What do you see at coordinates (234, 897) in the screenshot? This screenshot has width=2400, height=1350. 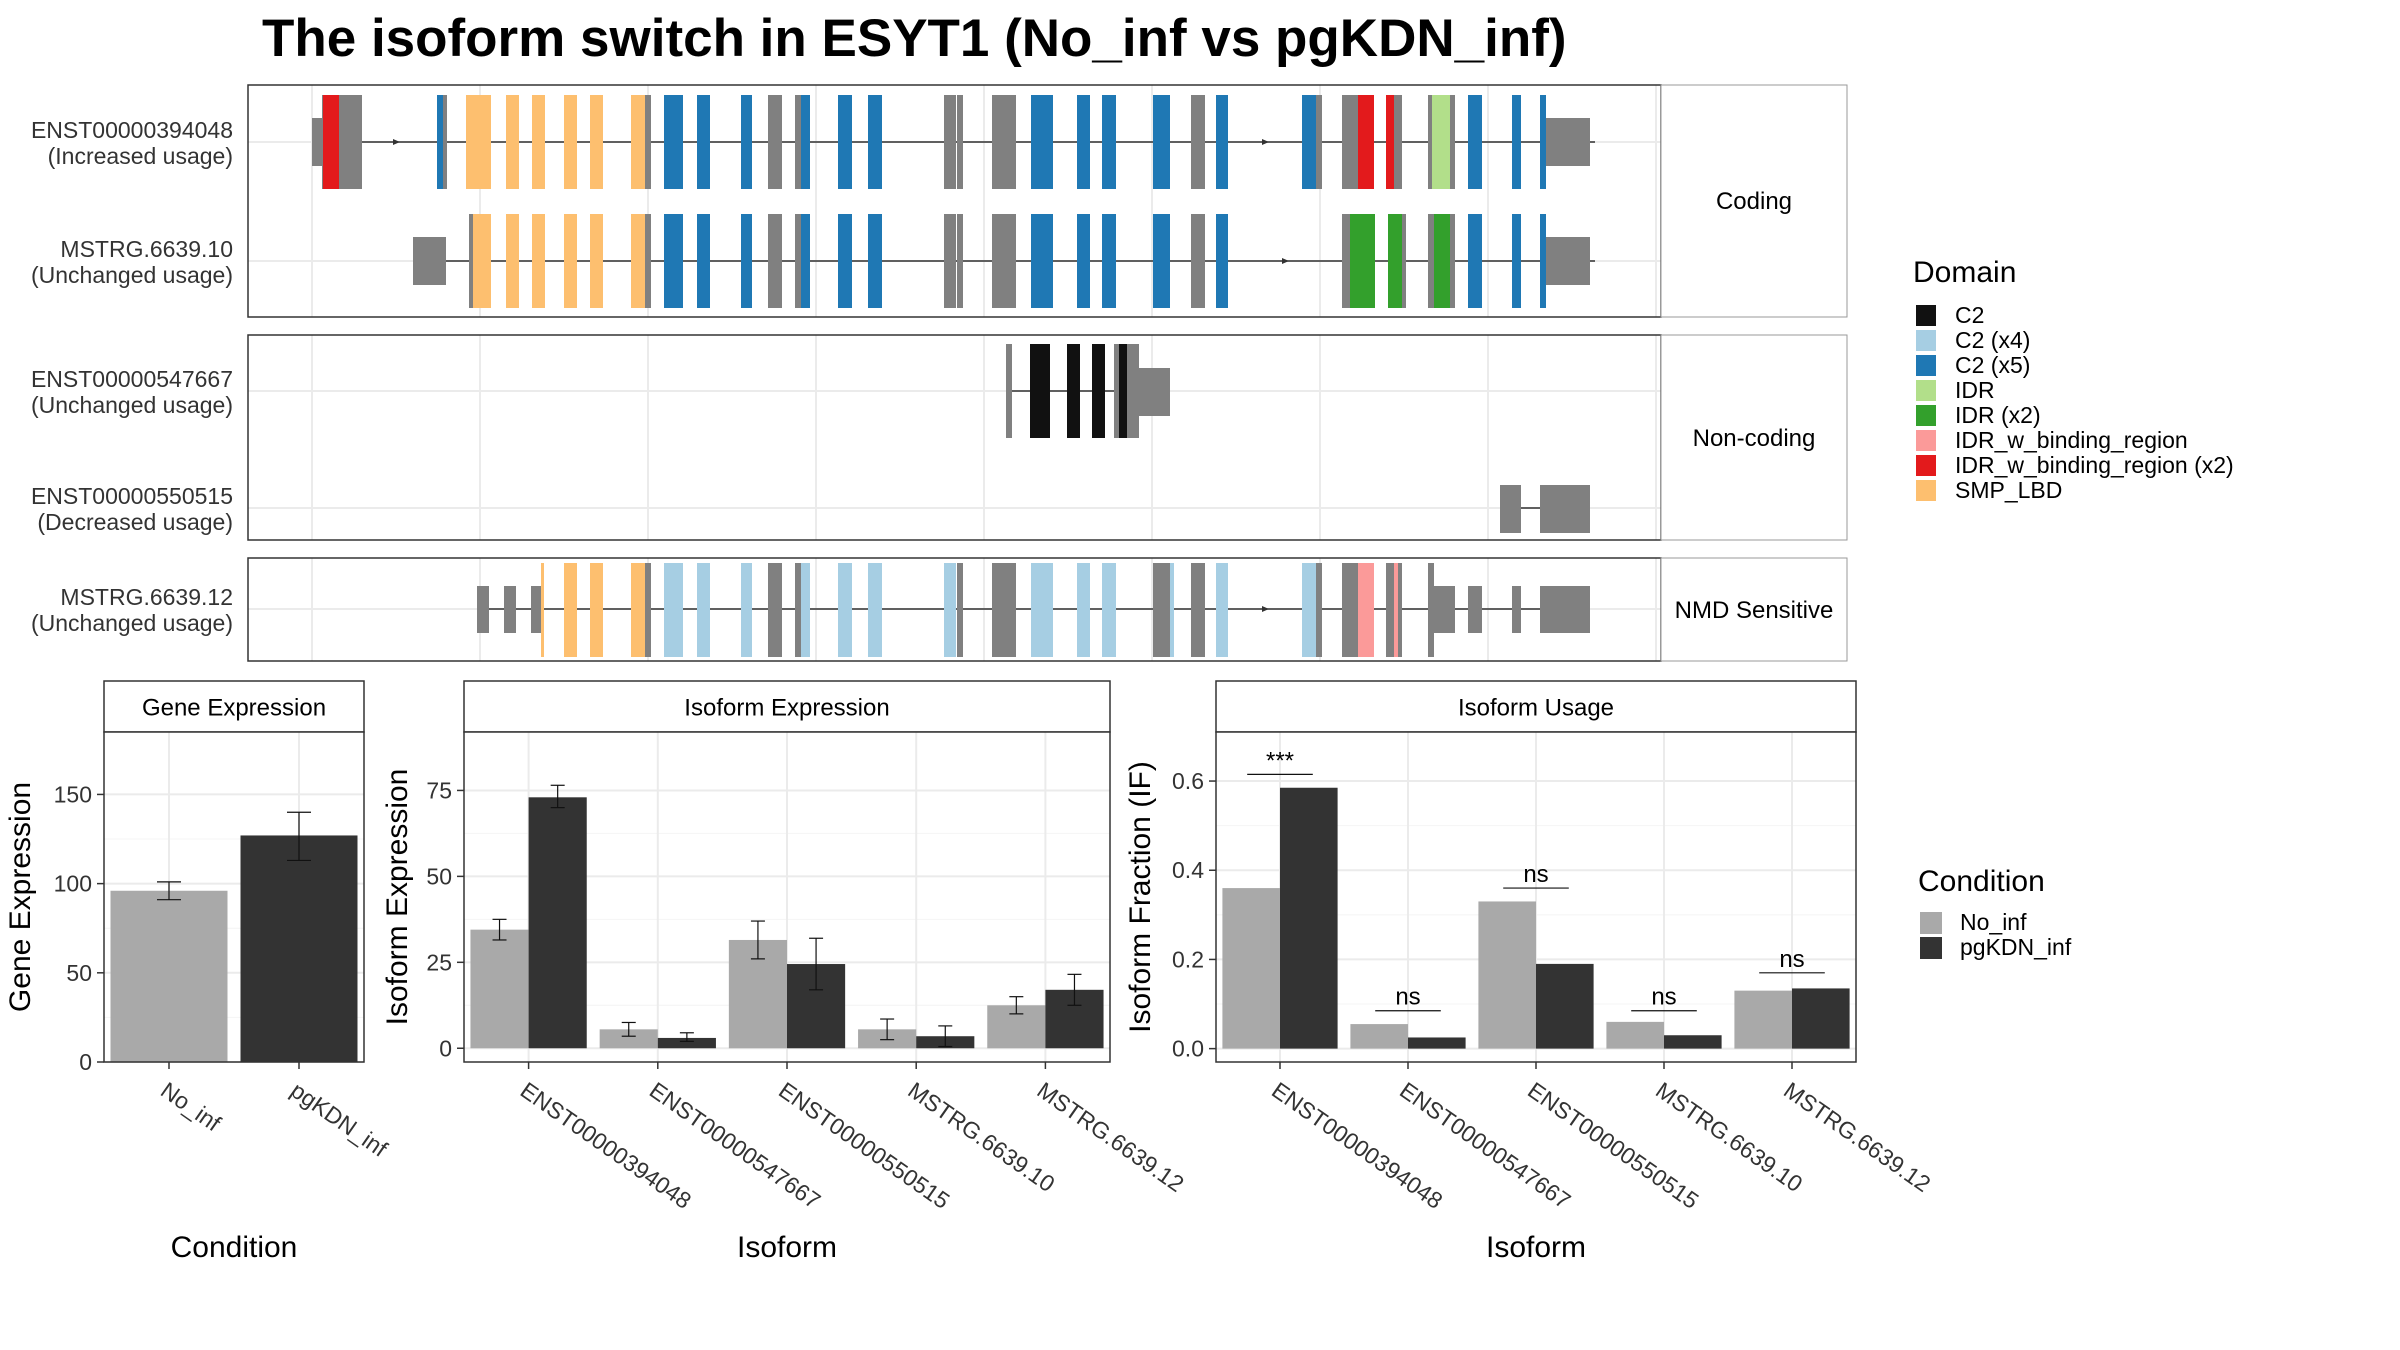 I see `plot-frame` at bounding box center [234, 897].